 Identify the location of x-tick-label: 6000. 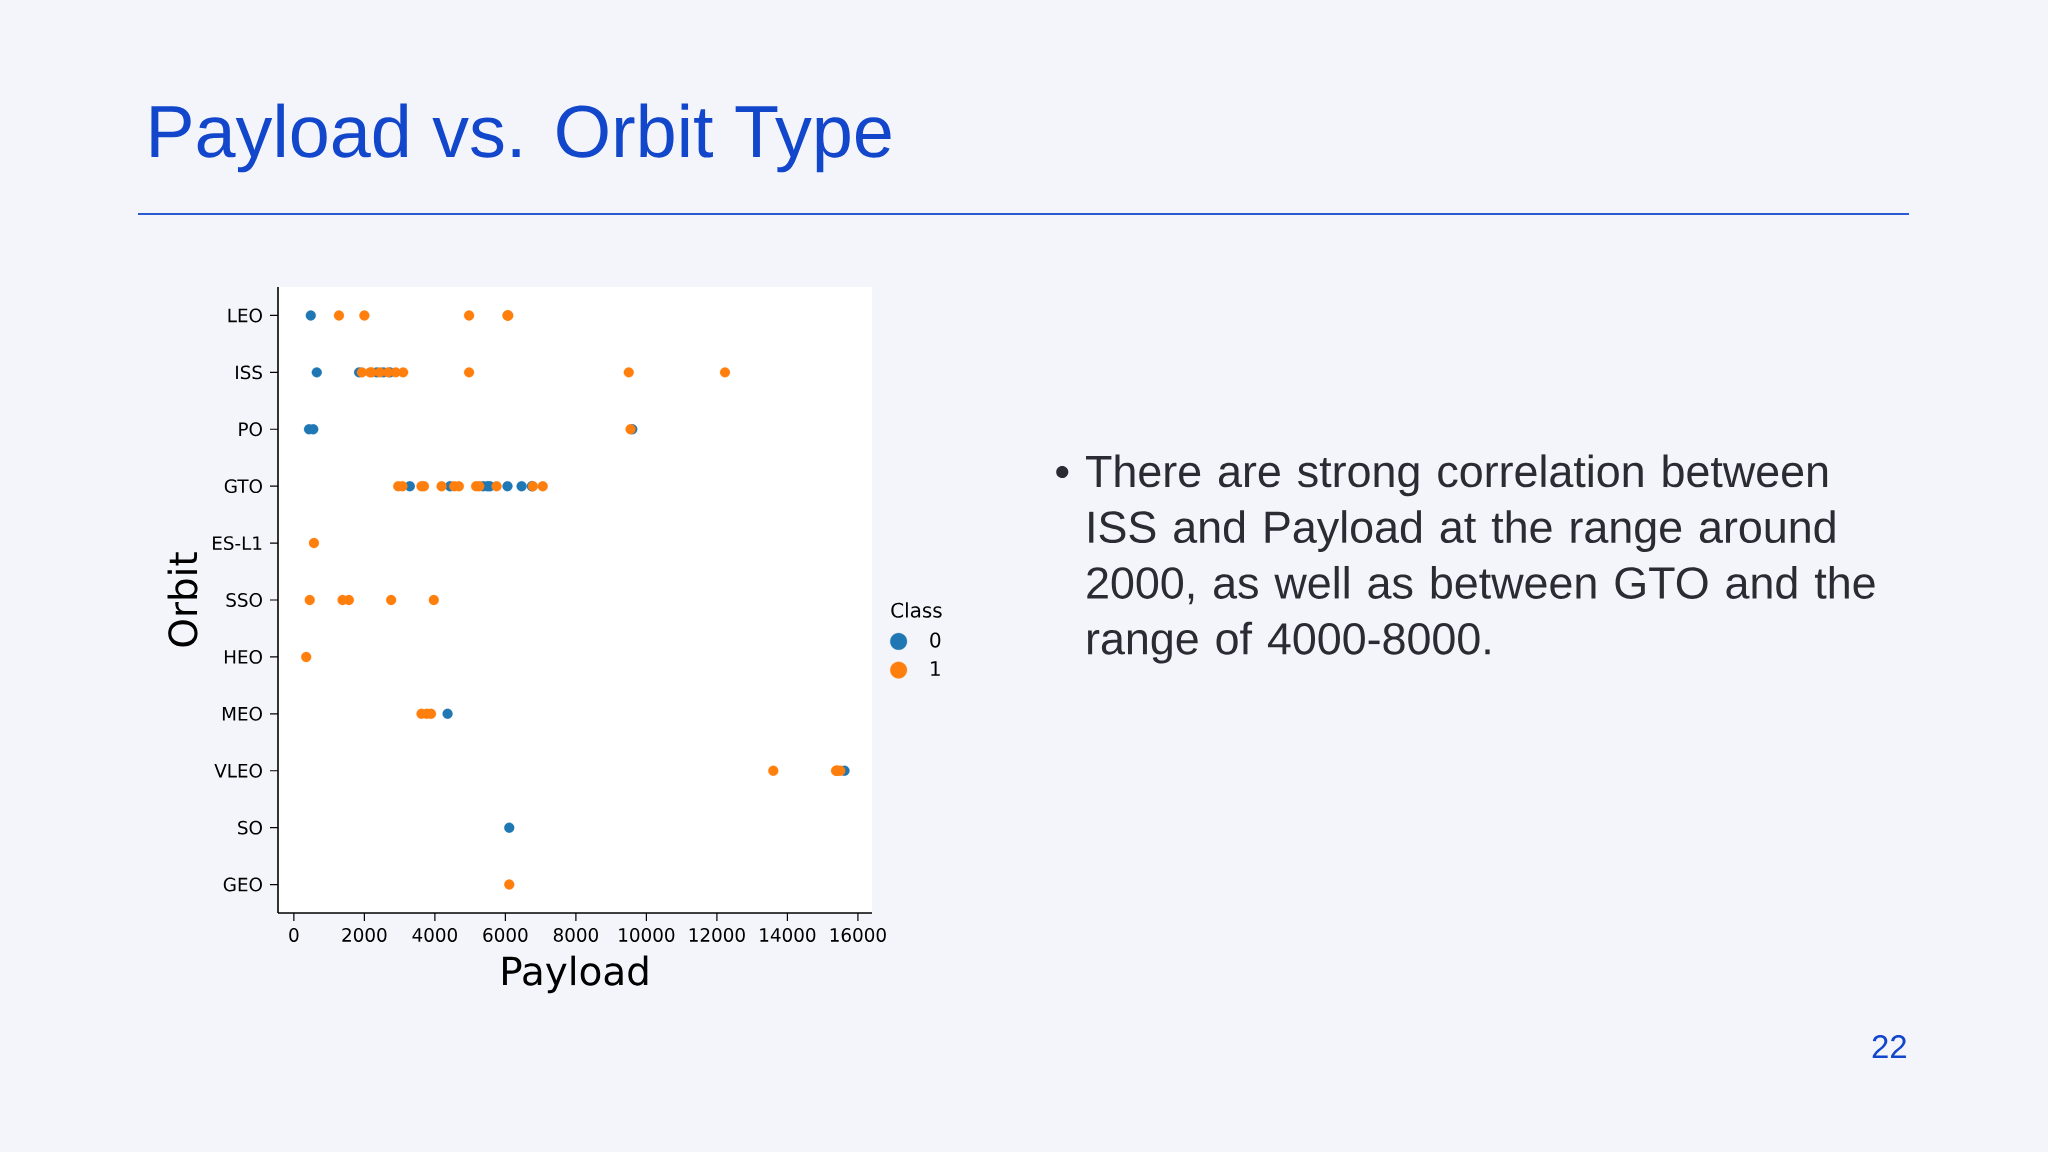
(505, 935).